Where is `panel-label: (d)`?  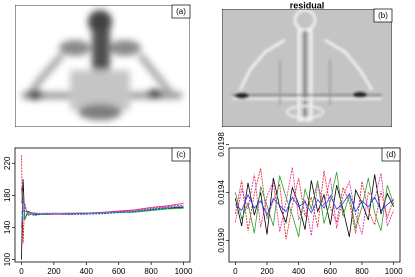
panel-label: (d) is located at coordinates (391, 154).